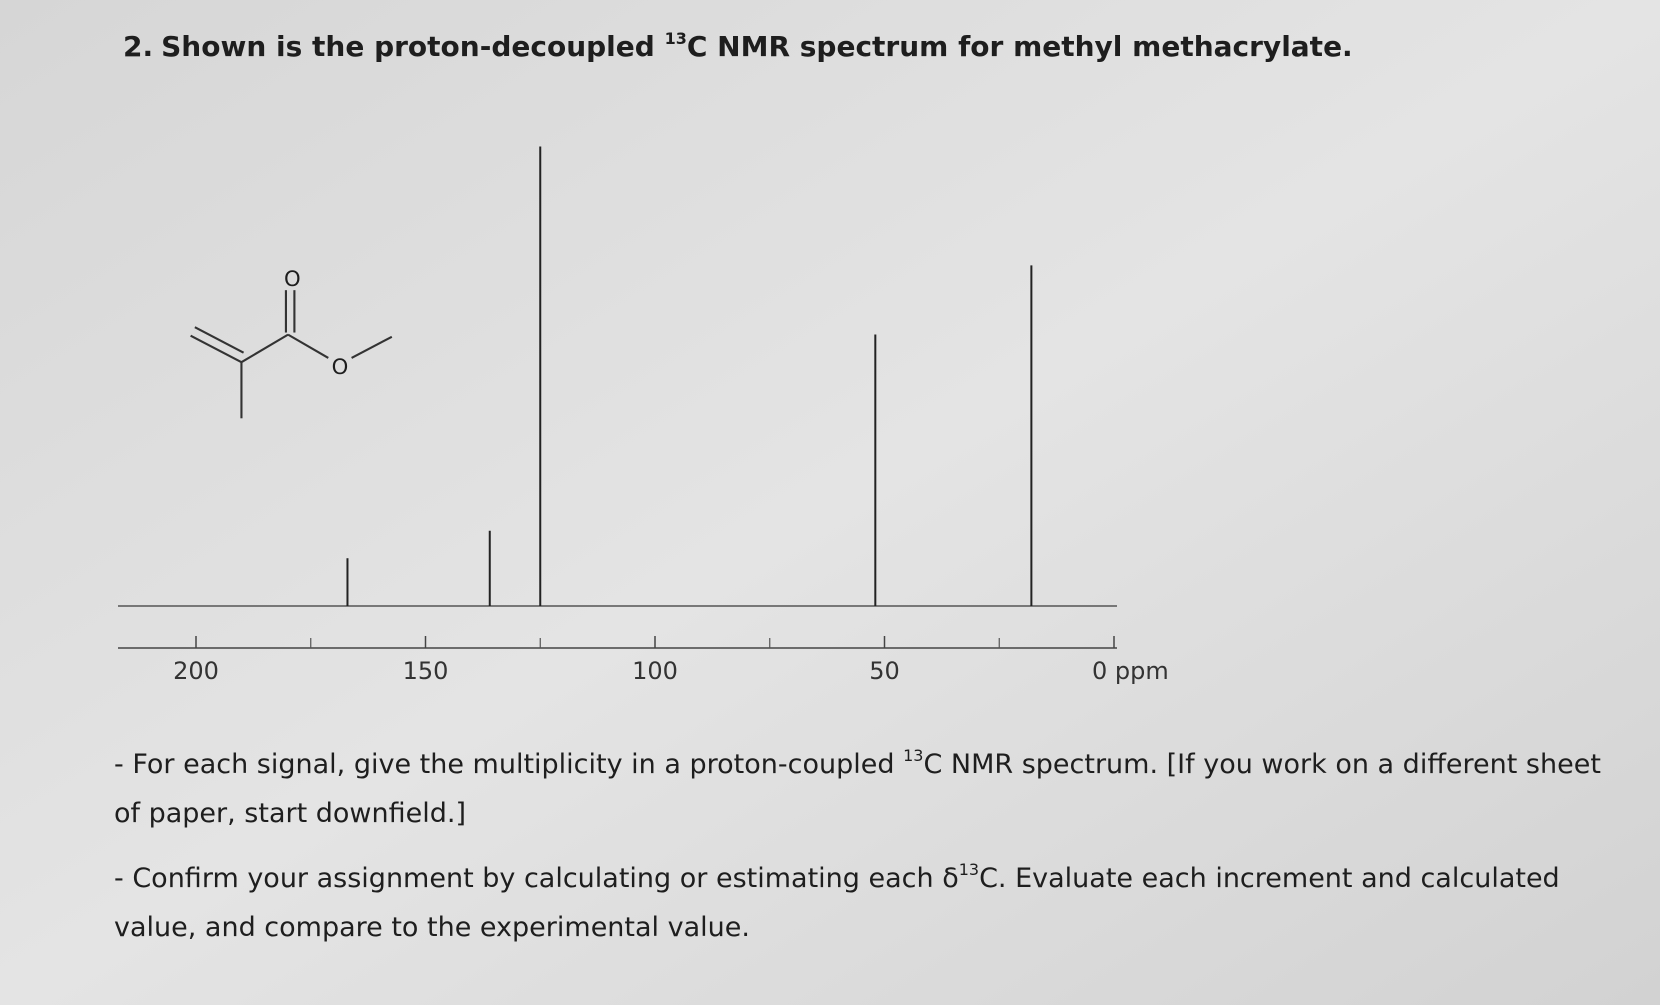 Image resolution: width=1660 pixels, height=1005 pixels. I want to click on text-run: Shown is the proton-decoupled, so click(412, 46).